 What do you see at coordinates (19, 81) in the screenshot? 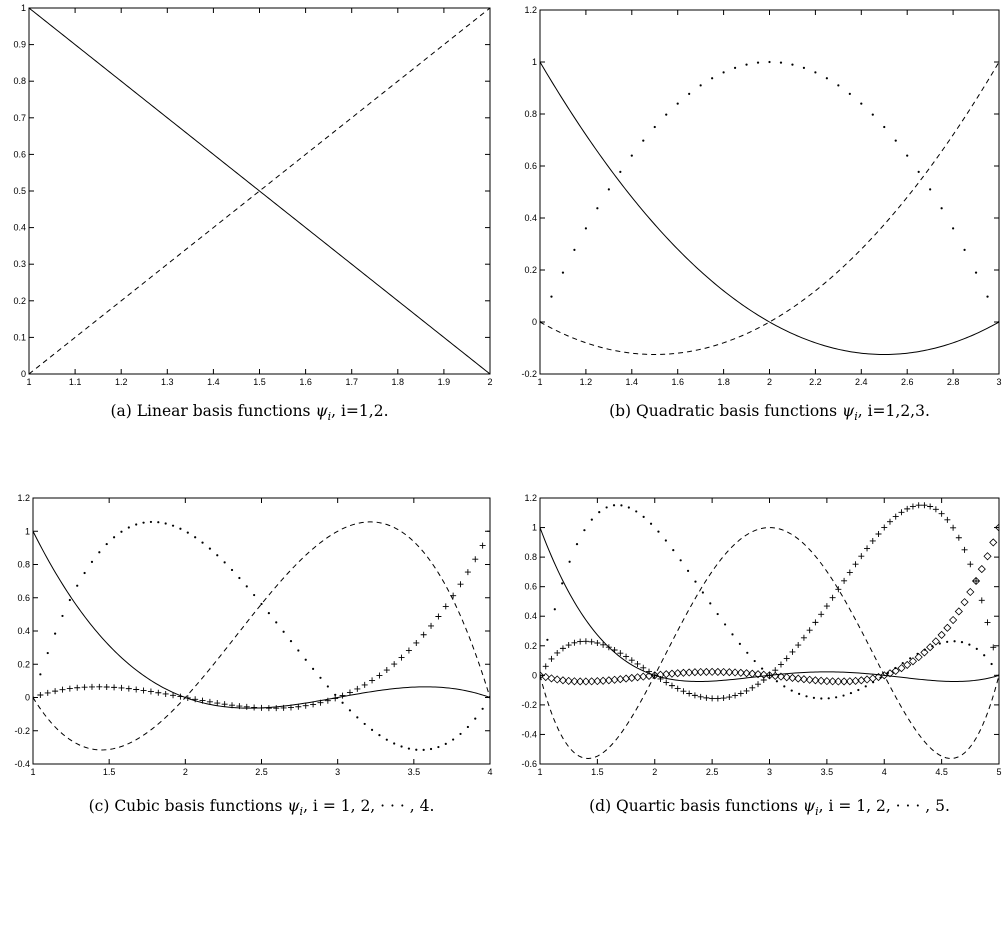
I see `y-tick-label: 0.8` at bounding box center [19, 81].